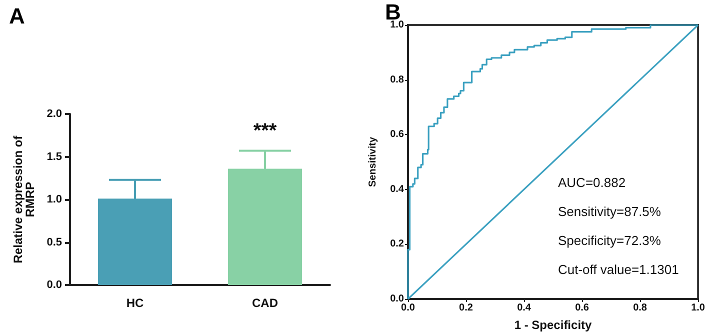  Describe the element at coordinates (466, 308) in the screenshot. I see `x-tick-label: 0.2` at that location.